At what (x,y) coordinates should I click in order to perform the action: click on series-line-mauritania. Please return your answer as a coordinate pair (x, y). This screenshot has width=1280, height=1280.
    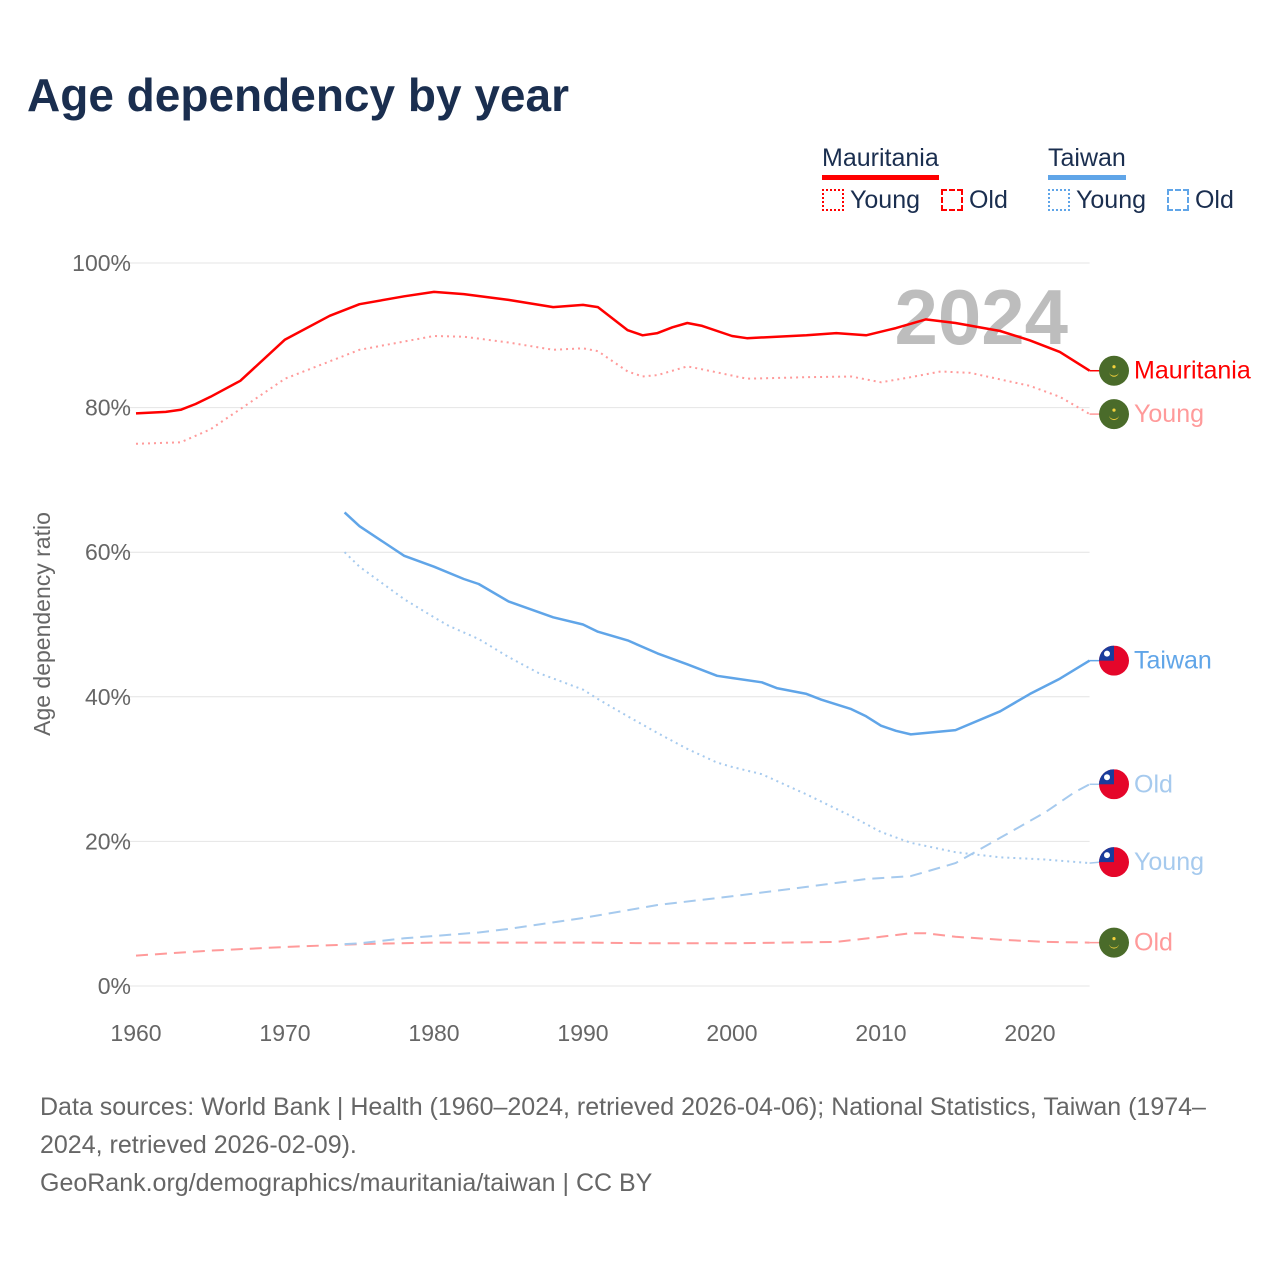
    Looking at the image, I should click on (613, 352).